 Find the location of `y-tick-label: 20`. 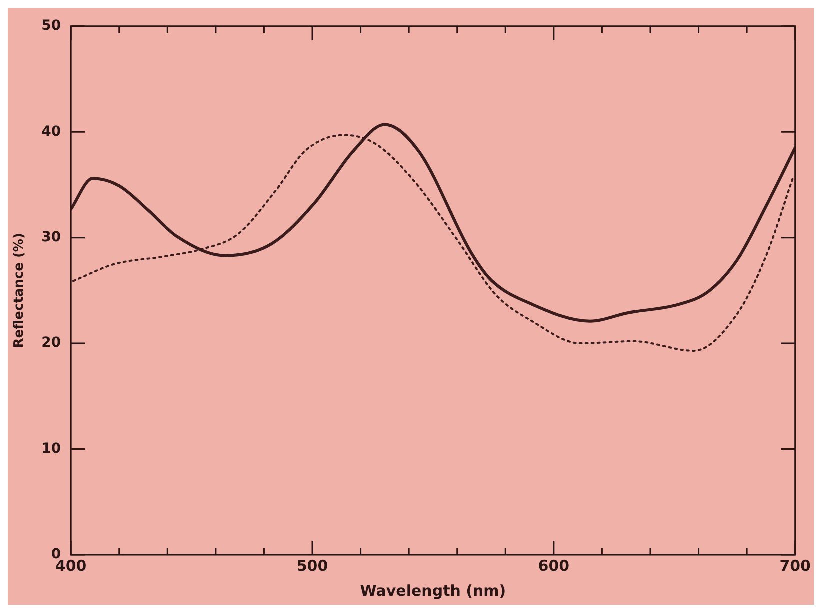

y-tick-label: 20 is located at coordinates (52, 343).